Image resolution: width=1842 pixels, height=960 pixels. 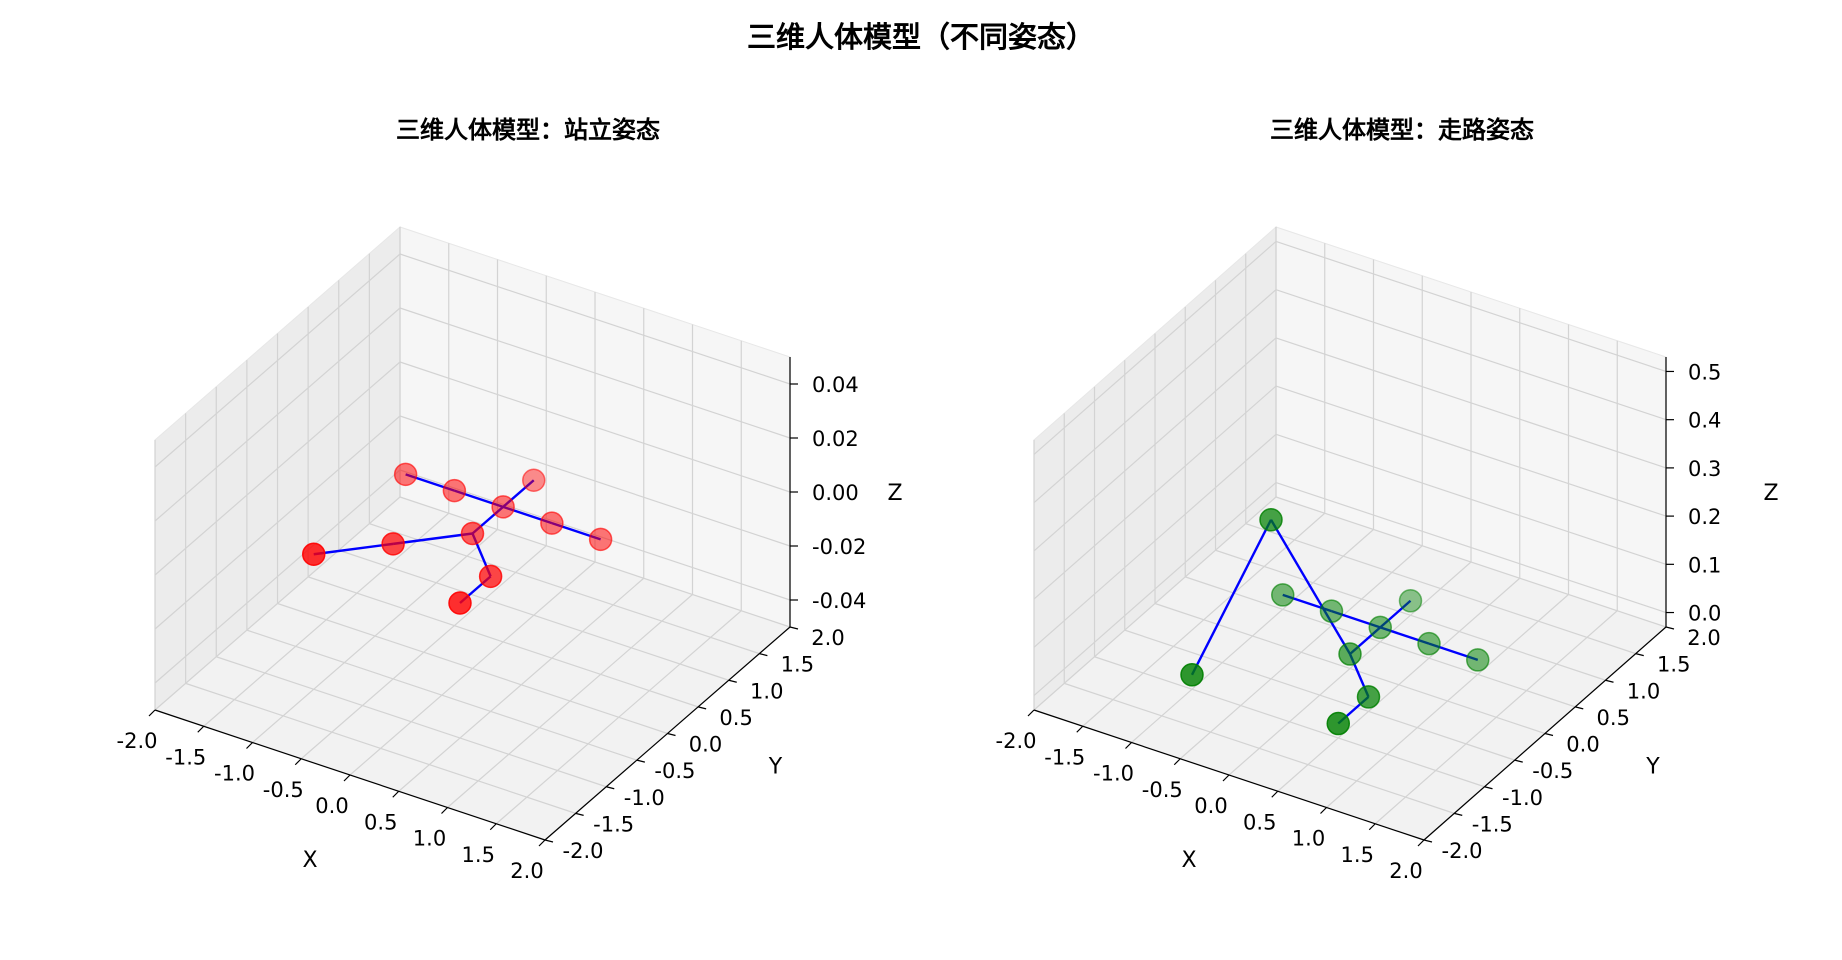 What do you see at coordinates (920, 37) in the screenshot?
I see `figure-title: 三维人体模型（不同姿态）` at bounding box center [920, 37].